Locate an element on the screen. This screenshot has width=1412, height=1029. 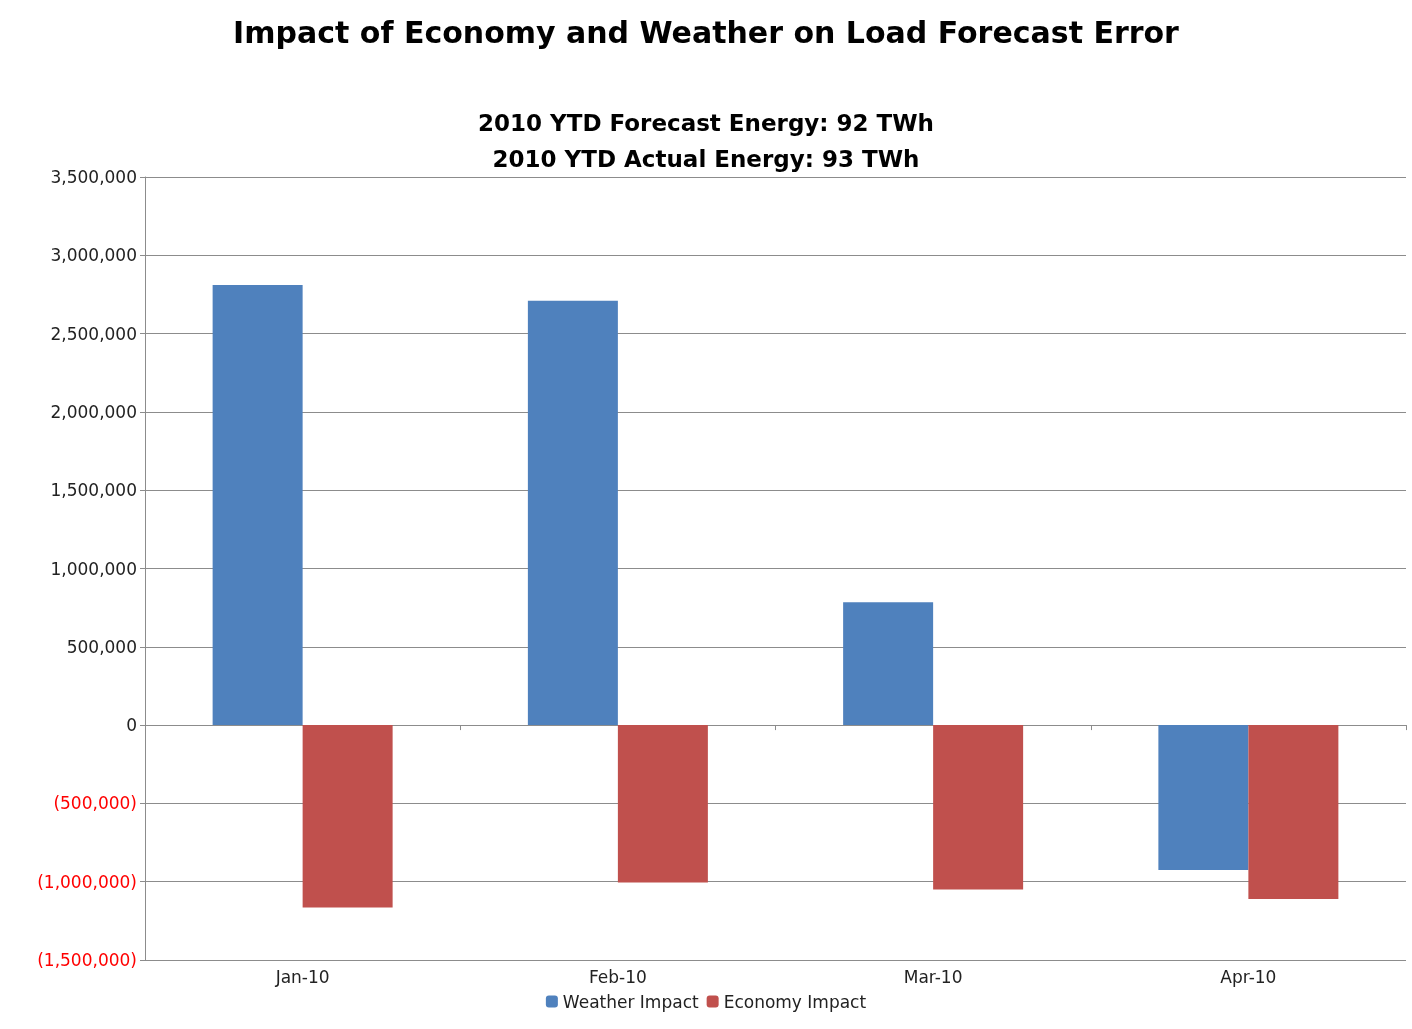
y-tick-label: 1,000,000 is located at coordinates (93, 568).